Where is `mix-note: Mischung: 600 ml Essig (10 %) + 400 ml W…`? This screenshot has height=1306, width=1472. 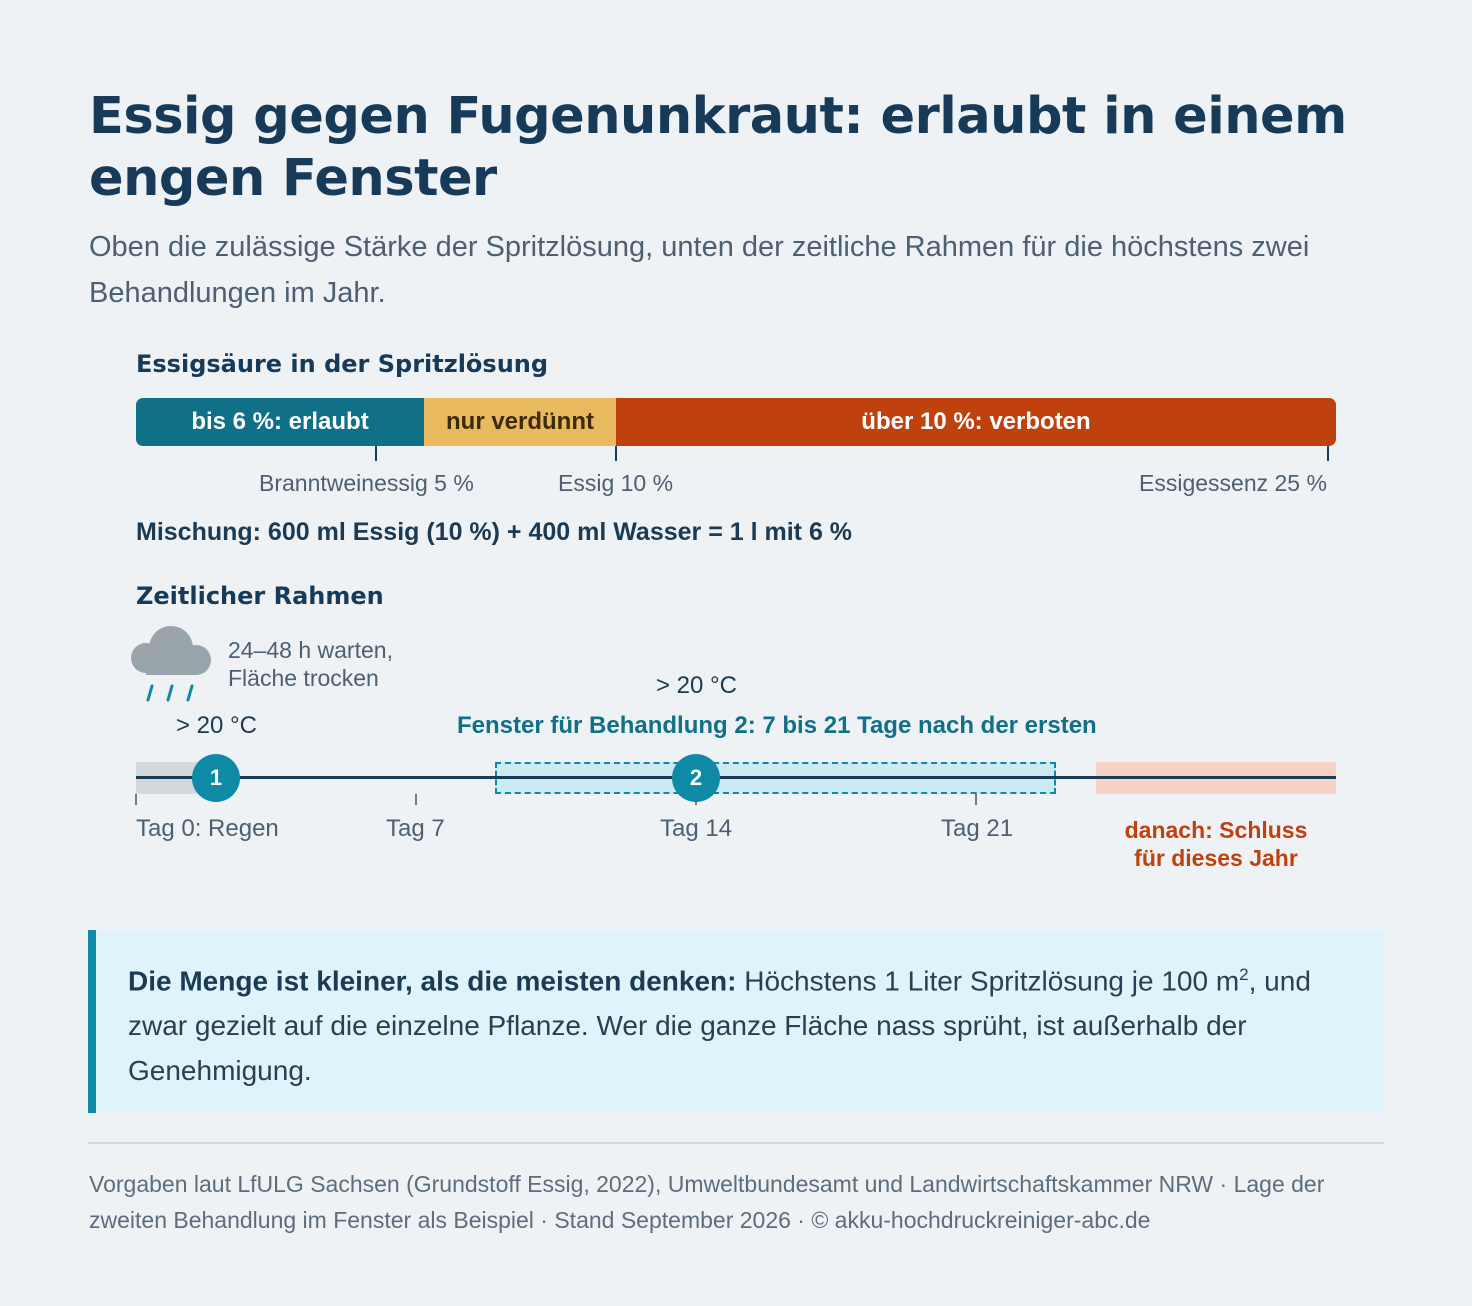 mix-note: Mischung: 600 ml Essig (10 %) + 400 ml W… is located at coordinates (494, 532).